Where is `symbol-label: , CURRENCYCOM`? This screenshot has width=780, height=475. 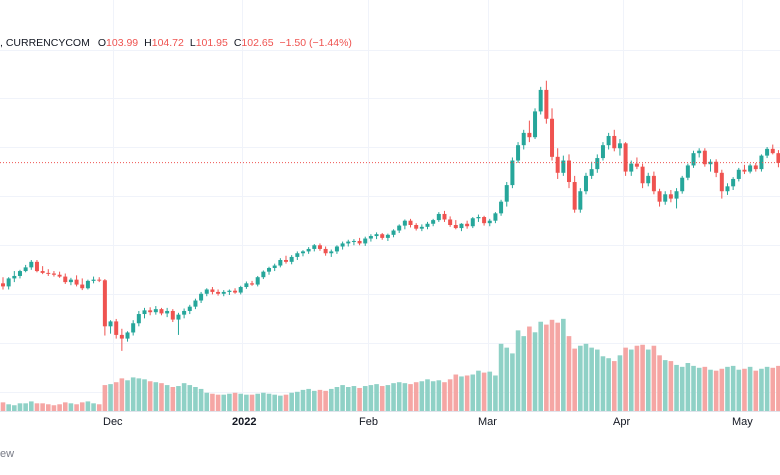 symbol-label: , CURRENCYCOM is located at coordinates (45, 43).